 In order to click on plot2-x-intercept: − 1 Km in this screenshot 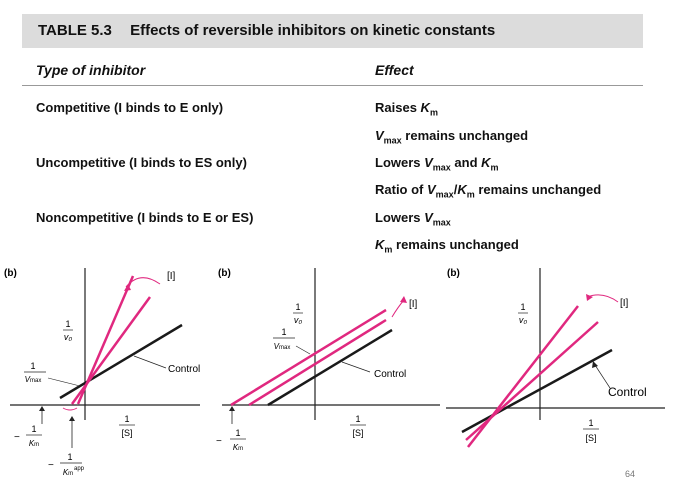, I will do `click(231, 429)`.